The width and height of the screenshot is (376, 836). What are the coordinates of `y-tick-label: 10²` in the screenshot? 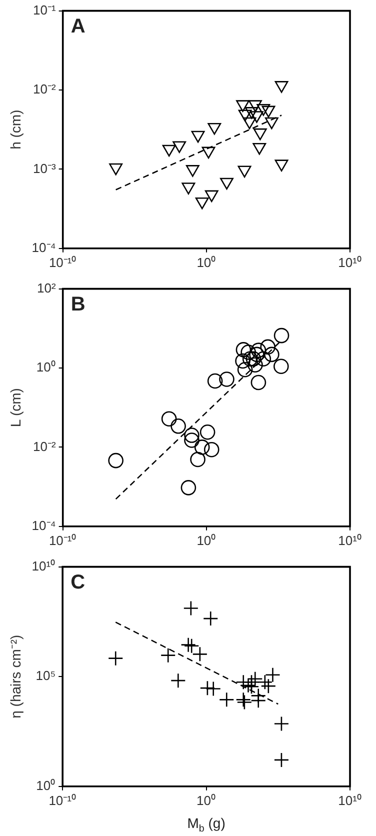 It's located at (47, 288).